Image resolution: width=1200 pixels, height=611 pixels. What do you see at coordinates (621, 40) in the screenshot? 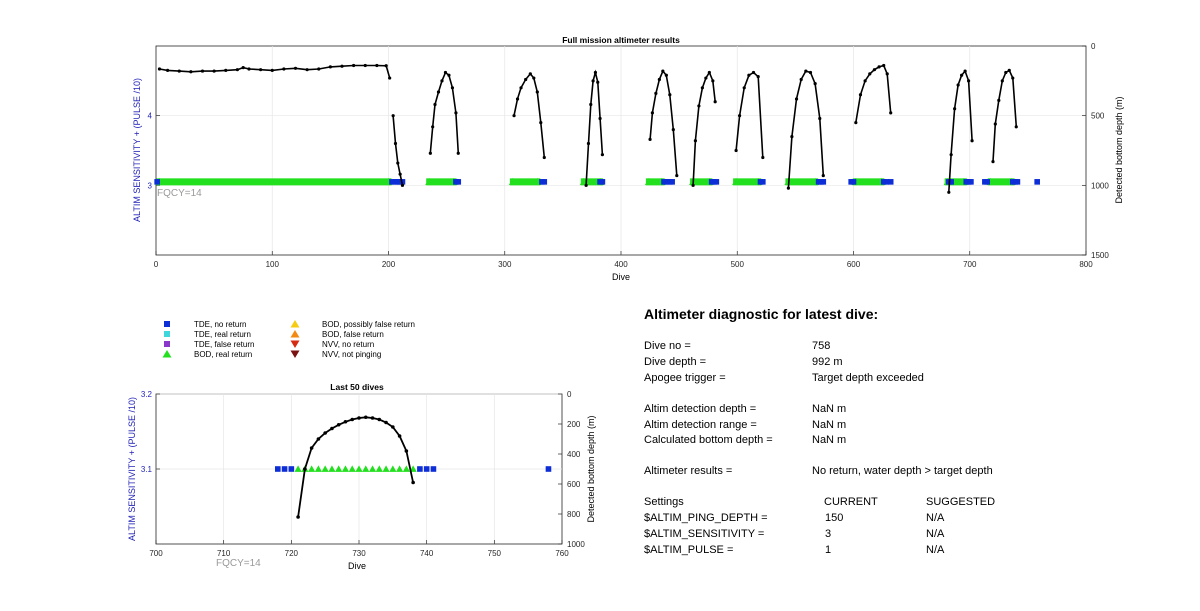
I see `top-chart-title: Full mission altimeter results` at bounding box center [621, 40].